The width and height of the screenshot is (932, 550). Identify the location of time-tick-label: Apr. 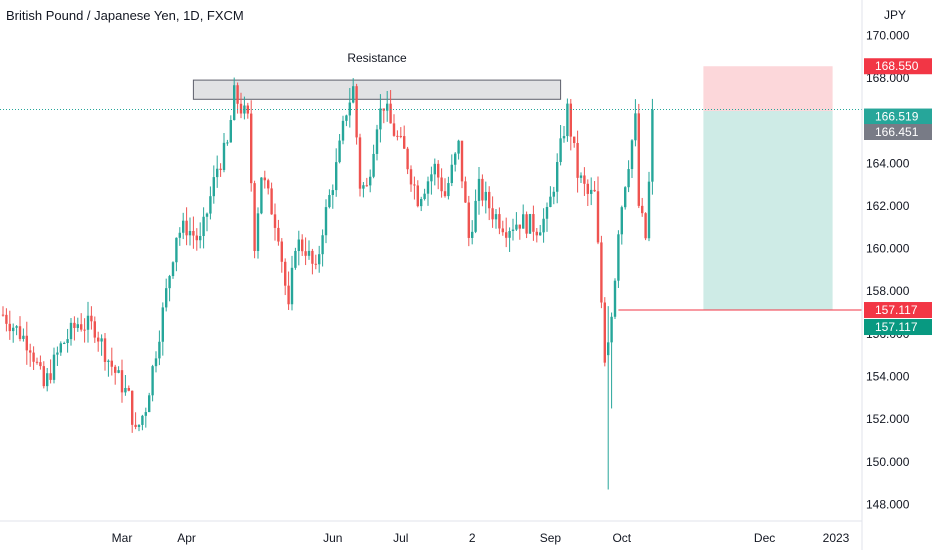
(186, 538).